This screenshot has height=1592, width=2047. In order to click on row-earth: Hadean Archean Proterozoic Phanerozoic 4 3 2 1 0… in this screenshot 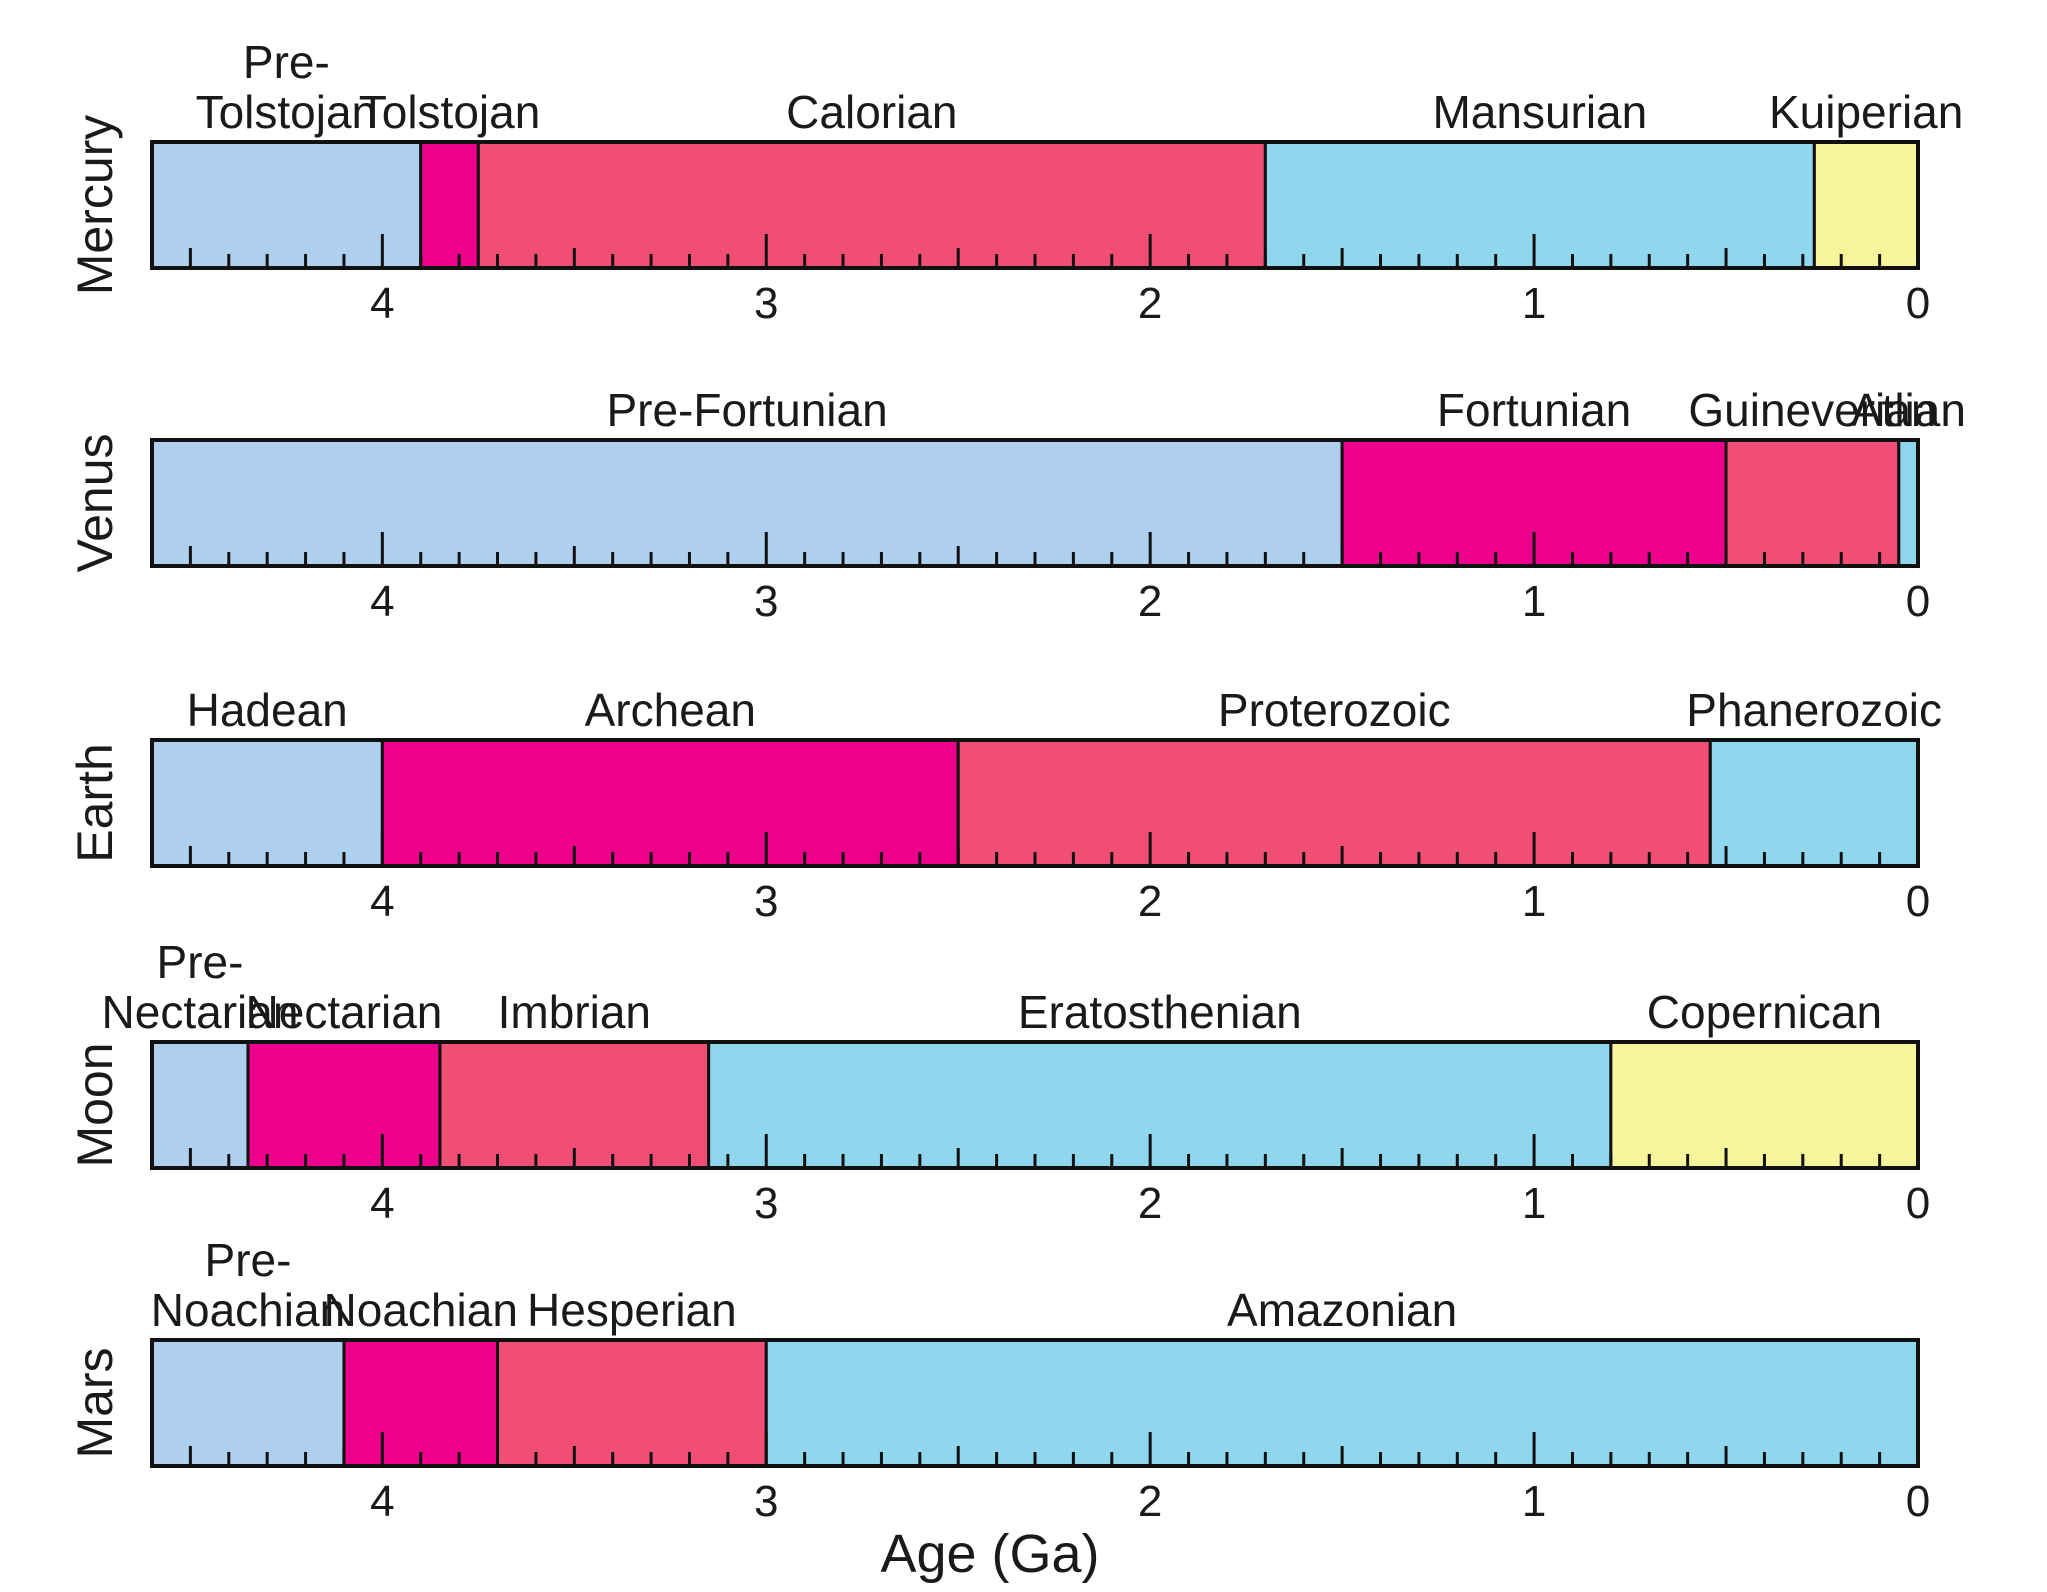, I will do `click(1004, 805)`.